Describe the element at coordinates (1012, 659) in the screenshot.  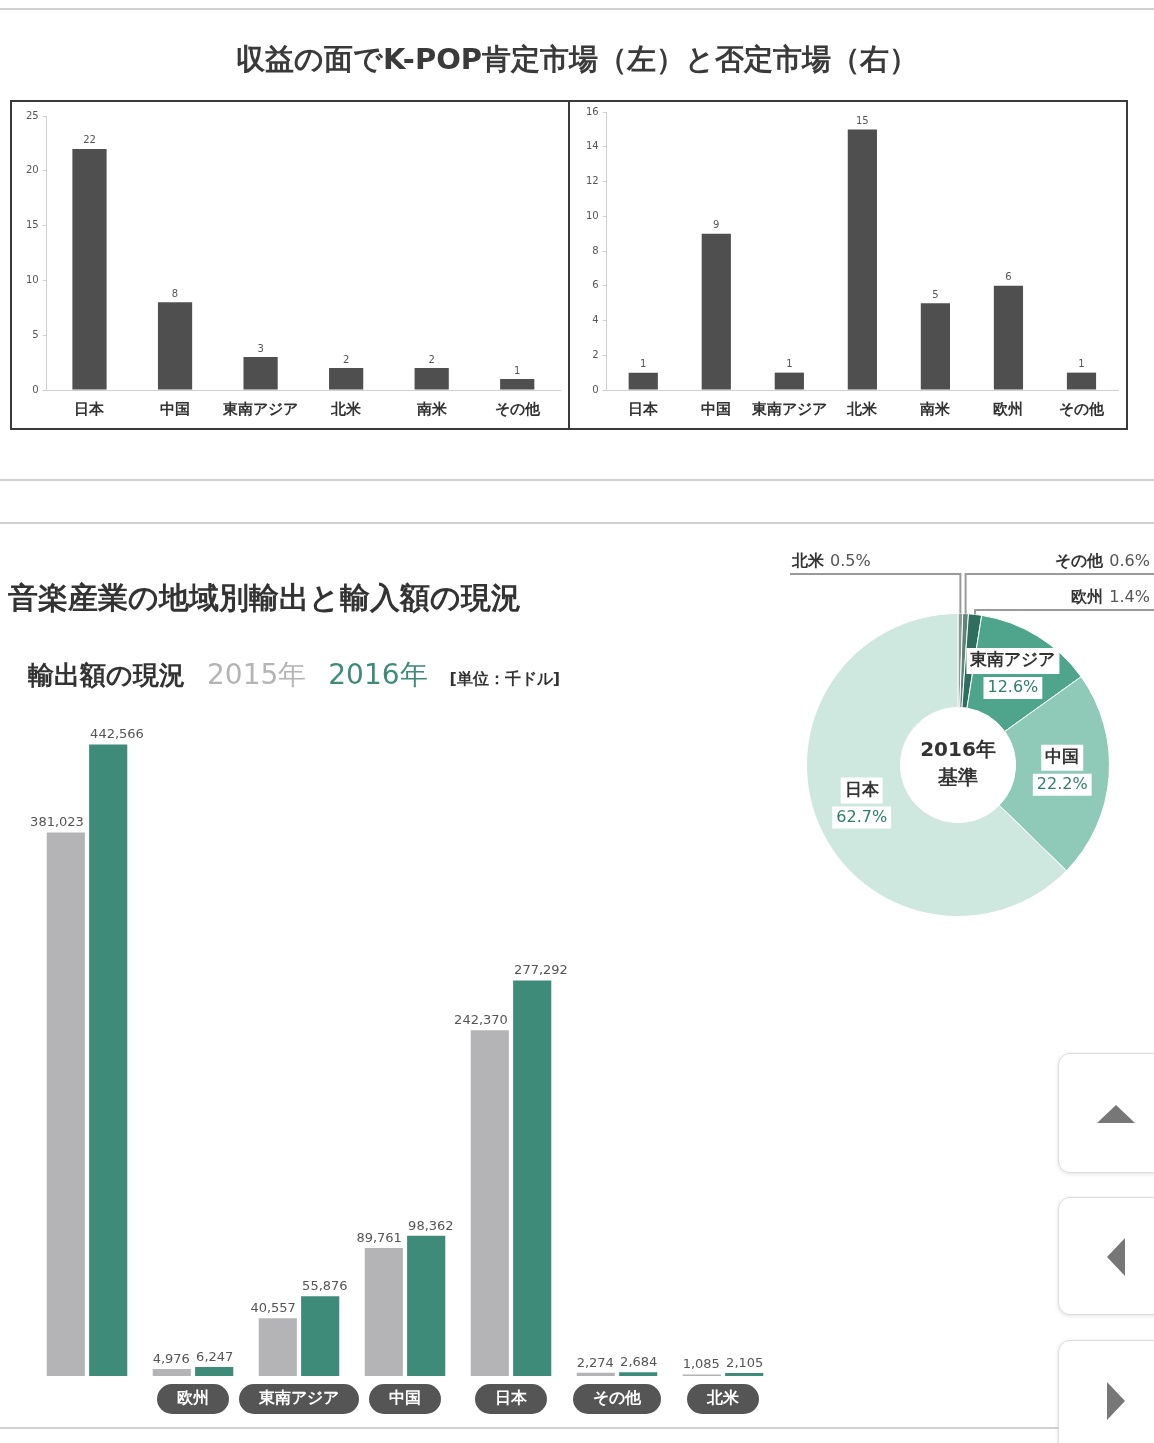
I see `slice-label: 東南アジア` at that location.